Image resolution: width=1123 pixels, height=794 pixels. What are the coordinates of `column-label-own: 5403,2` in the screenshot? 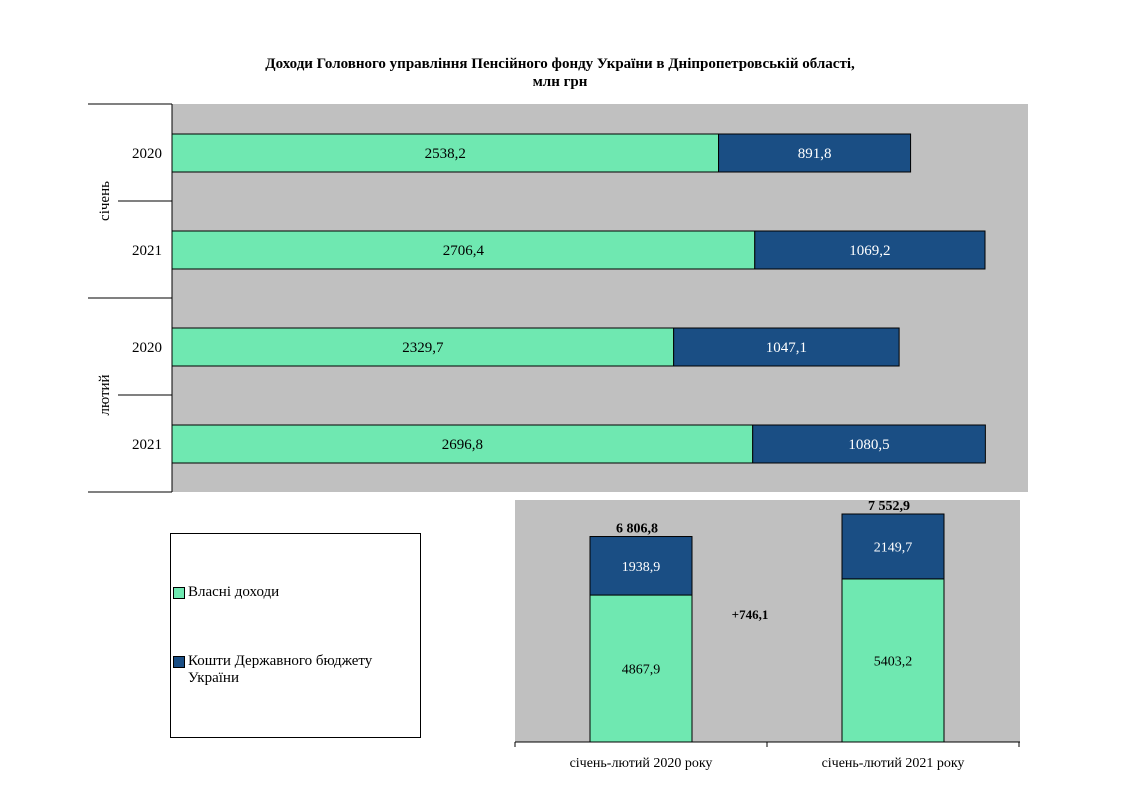 It's located at (893, 661).